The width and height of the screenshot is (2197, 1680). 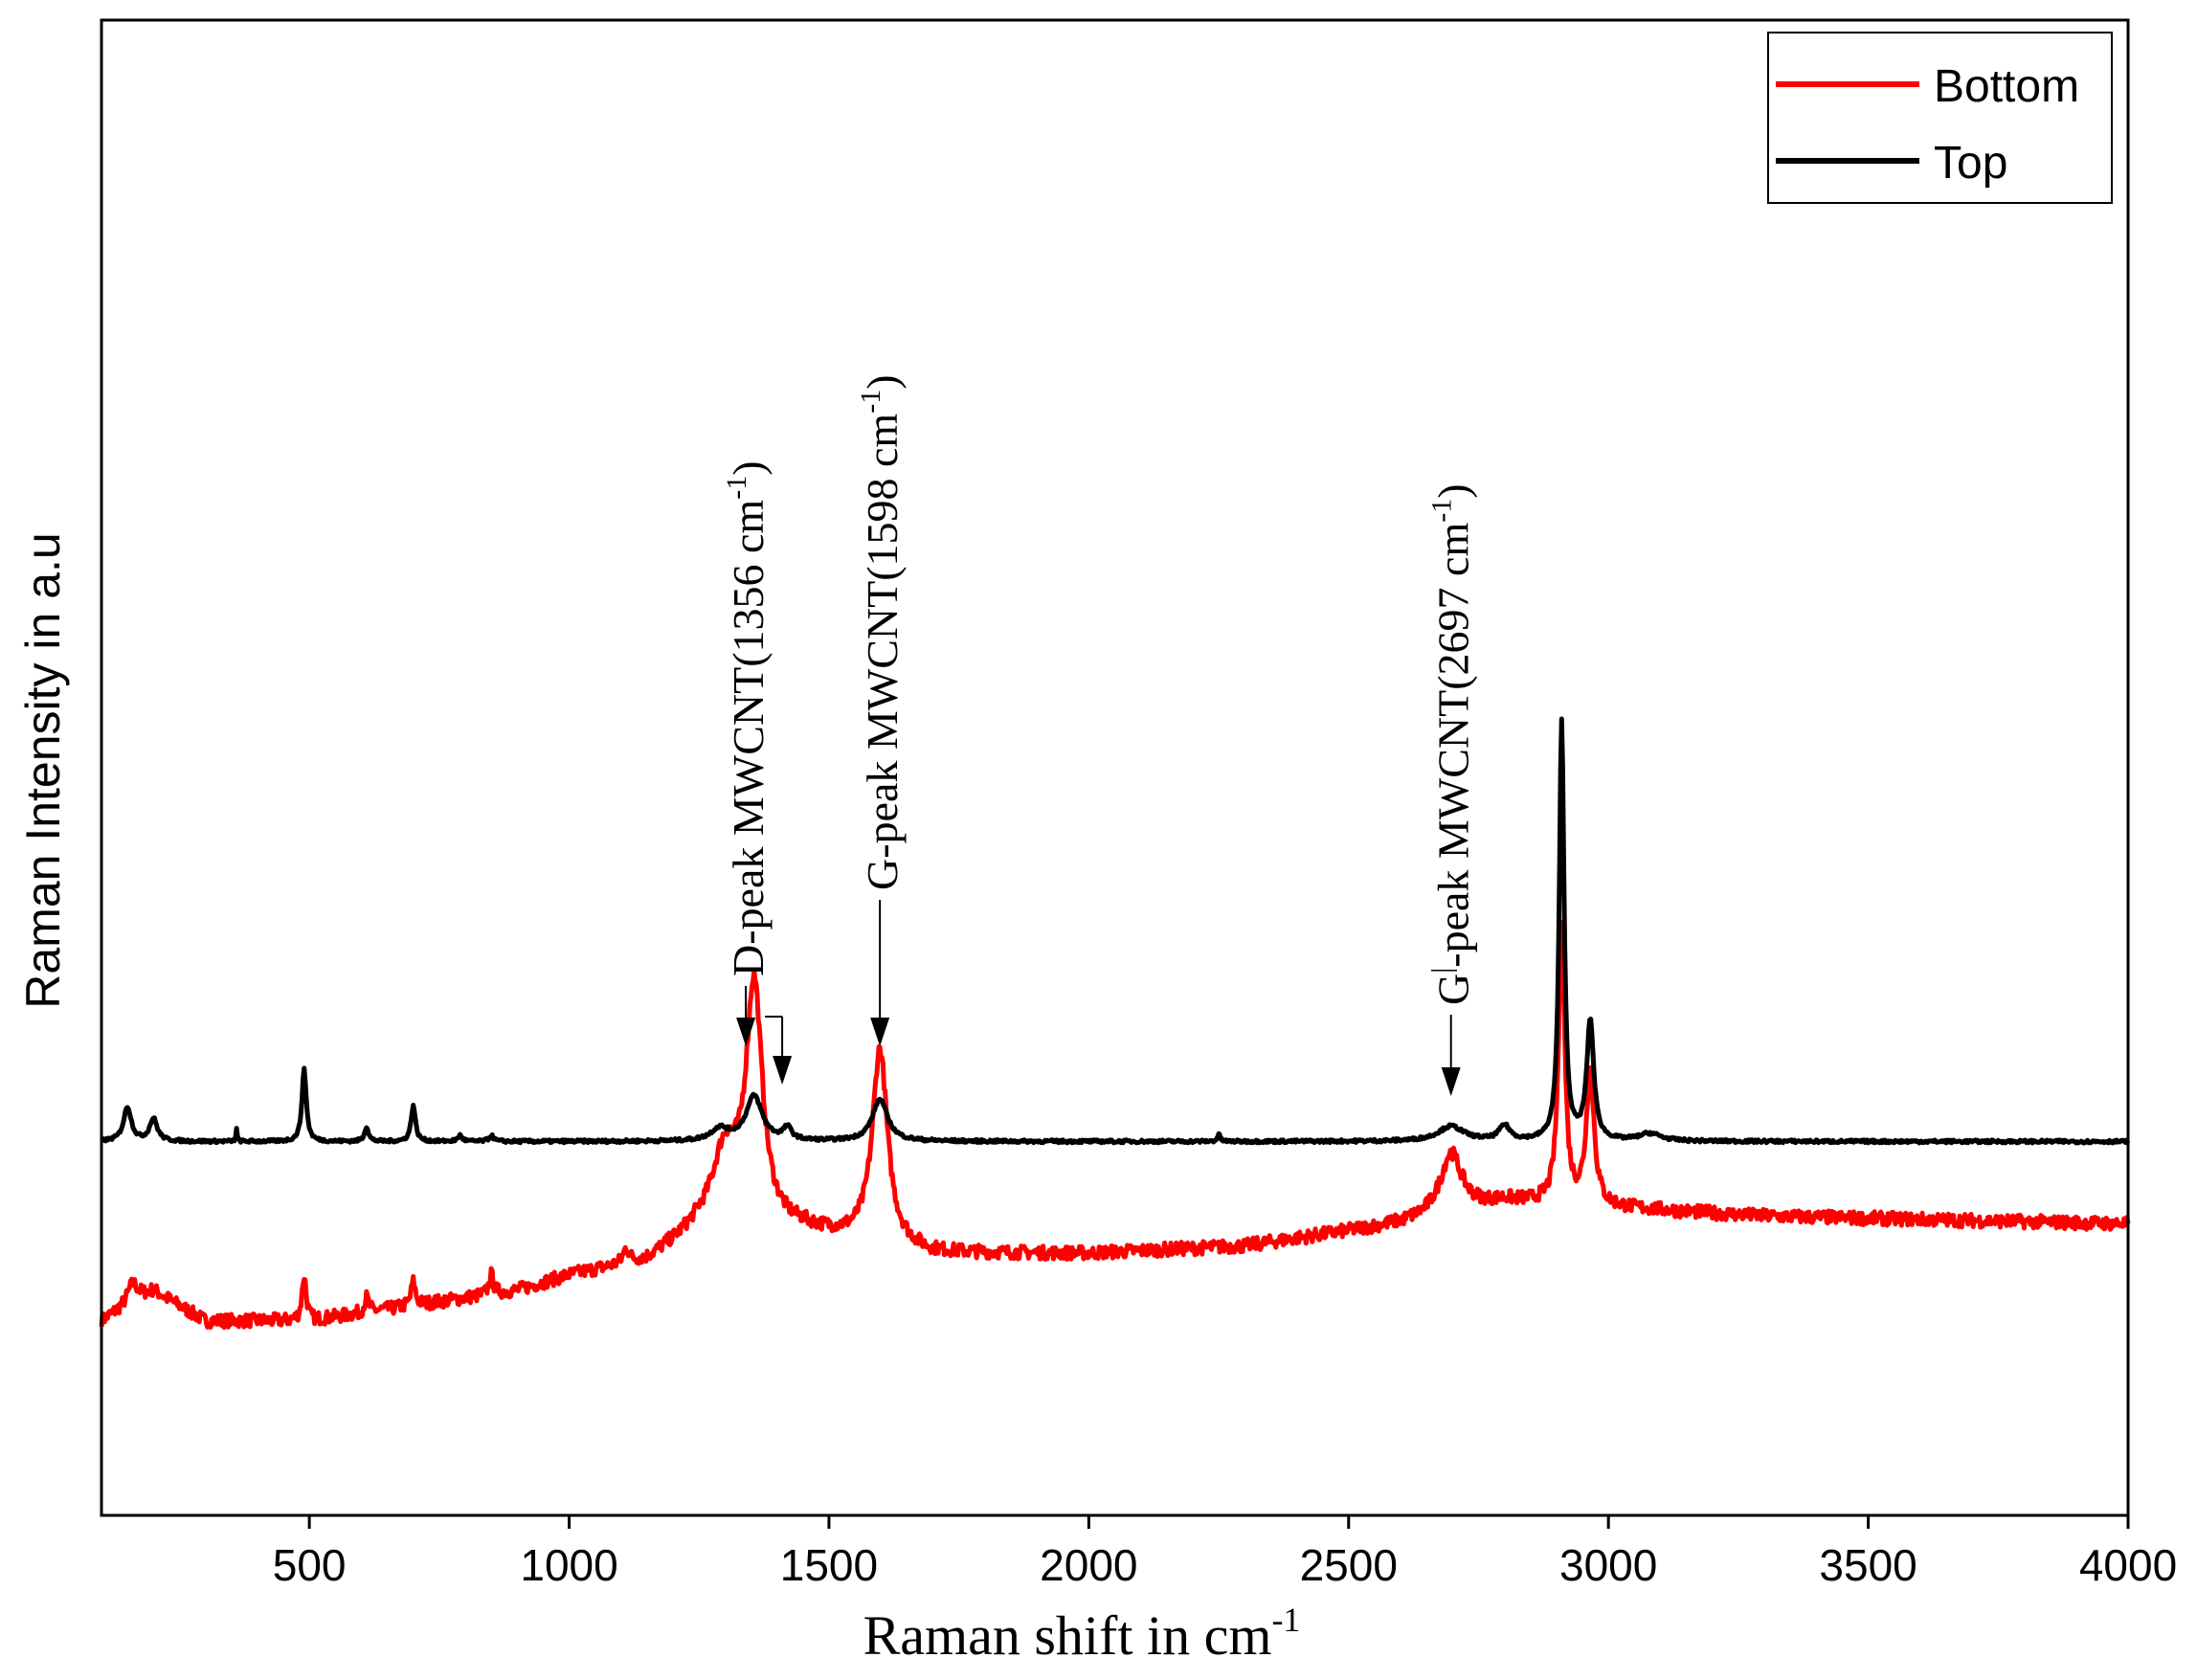 I want to click on y-axis-label: Raman Intensity in a.u, so click(x=43, y=770).